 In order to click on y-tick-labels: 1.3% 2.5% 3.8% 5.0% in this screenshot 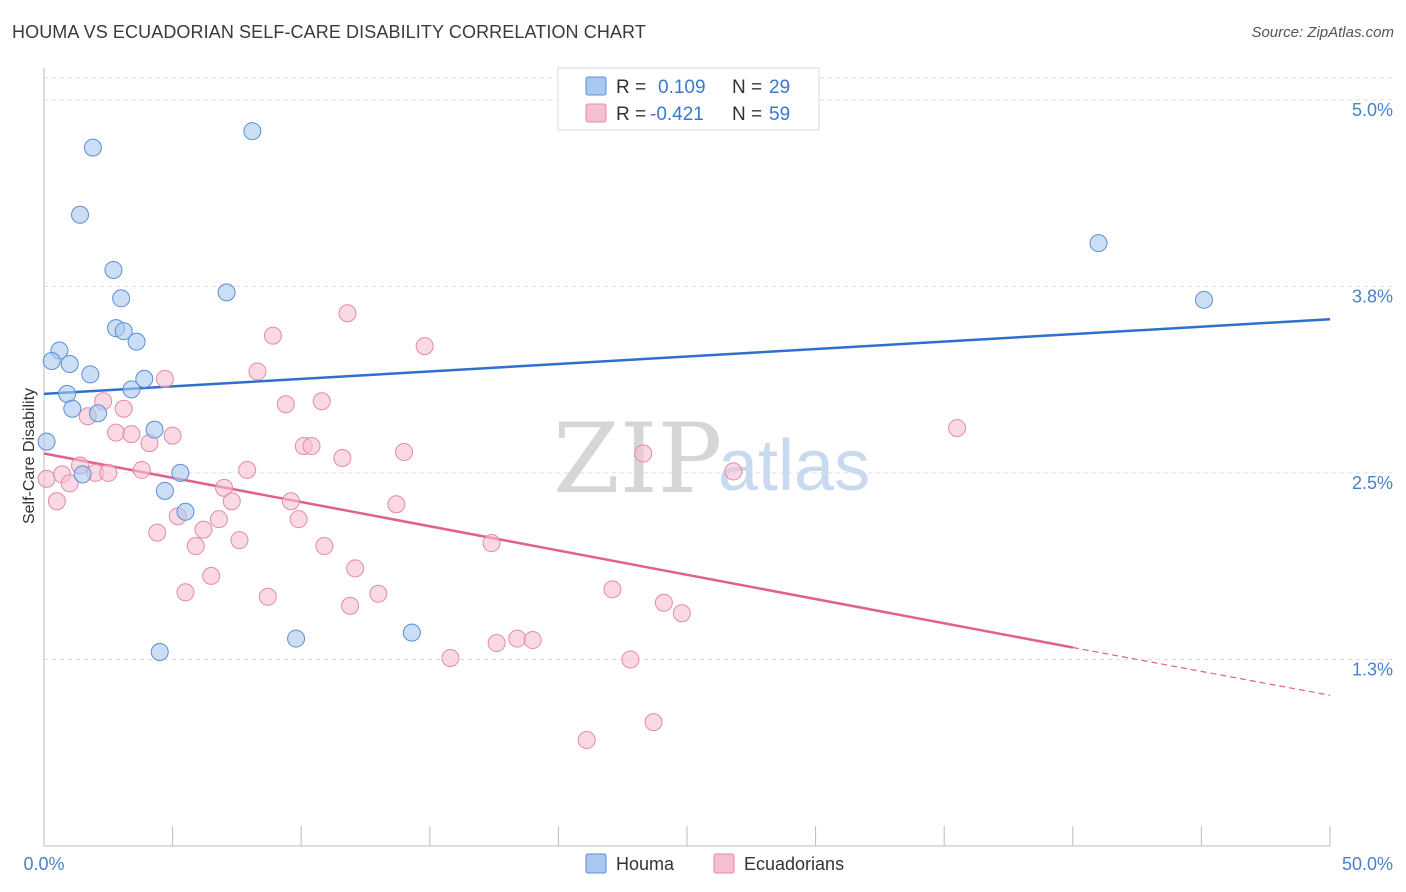, I will do `click(1372, 390)`.